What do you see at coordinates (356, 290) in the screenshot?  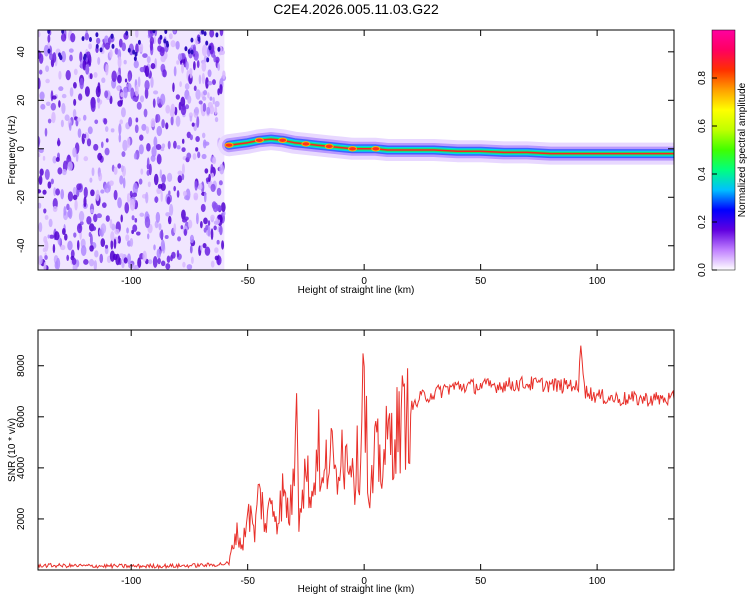 I see `heatmap-x-label: Height of straight line (km)` at bounding box center [356, 290].